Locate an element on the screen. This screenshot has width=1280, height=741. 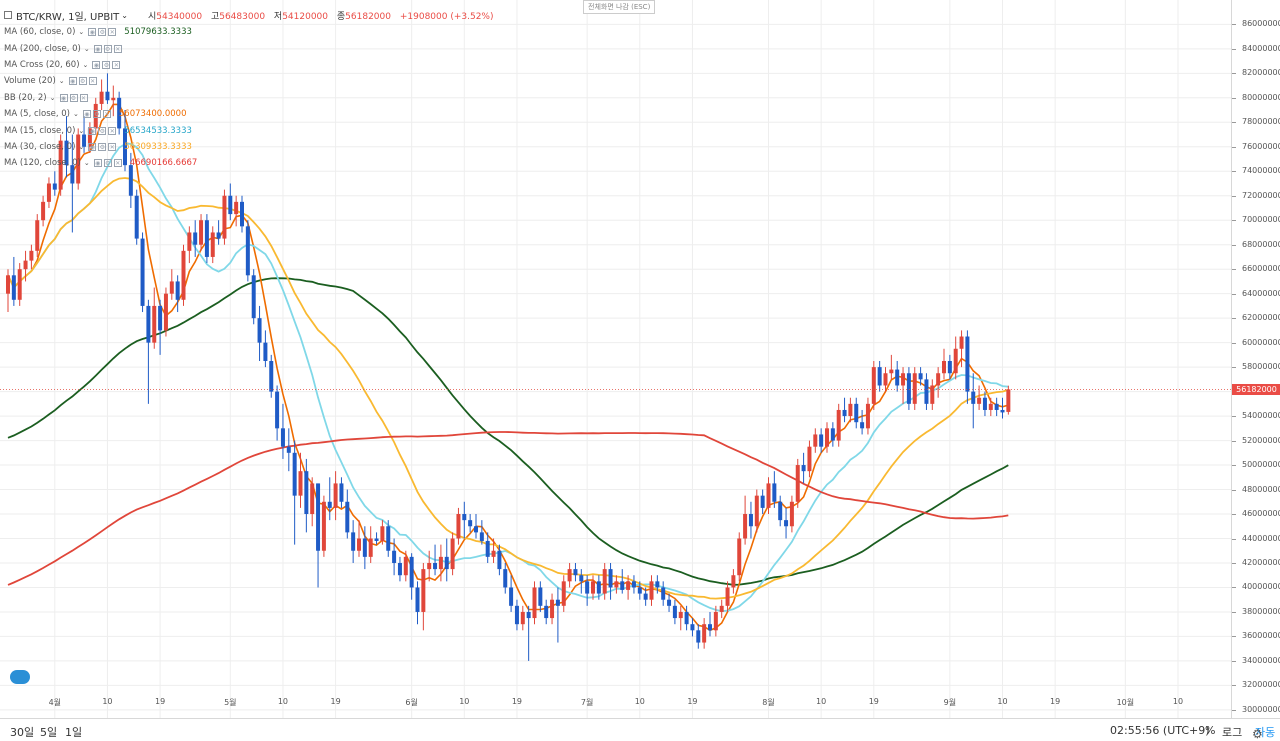
range-5d-button: 5일 is located at coordinates (49, 732).